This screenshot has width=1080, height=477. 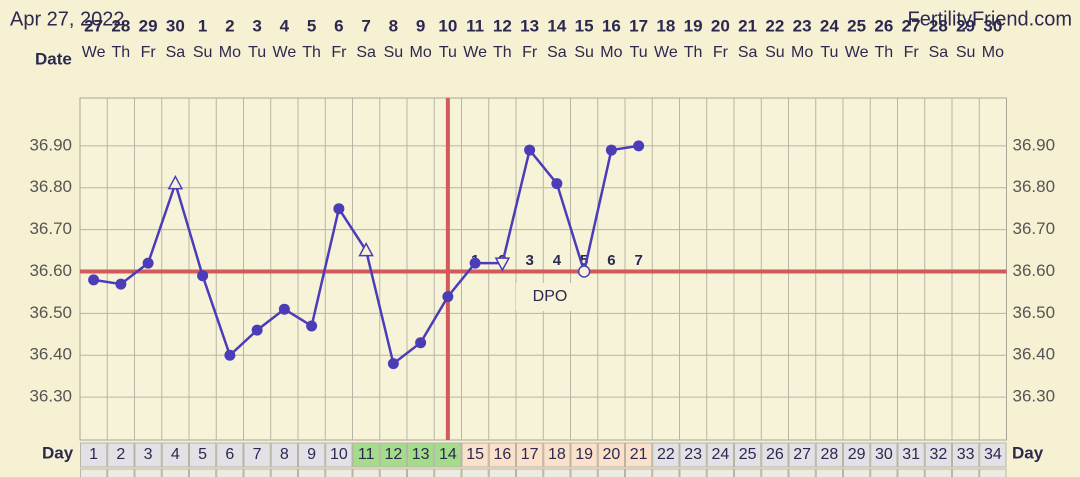 What do you see at coordinates (883, 25) in the screenshot?
I see `date-number: 26` at bounding box center [883, 25].